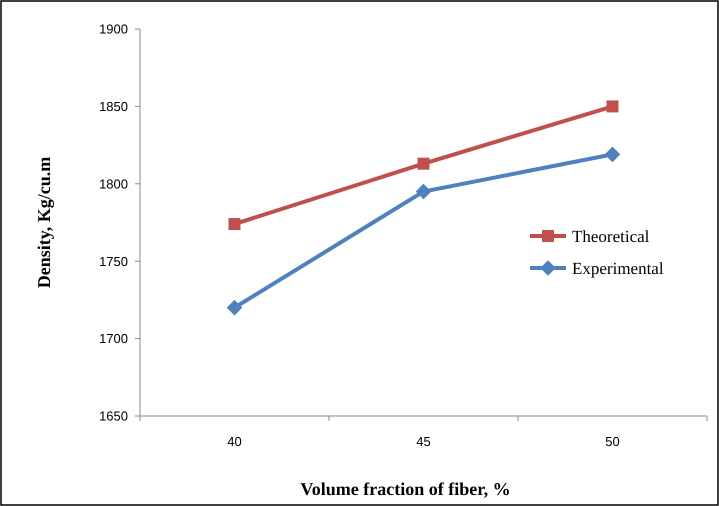 The width and height of the screenshot is (719, 506). Describe the element at coordinates (113, 338) in the screenshot. I see `y-tick-label: 1700` at that location.